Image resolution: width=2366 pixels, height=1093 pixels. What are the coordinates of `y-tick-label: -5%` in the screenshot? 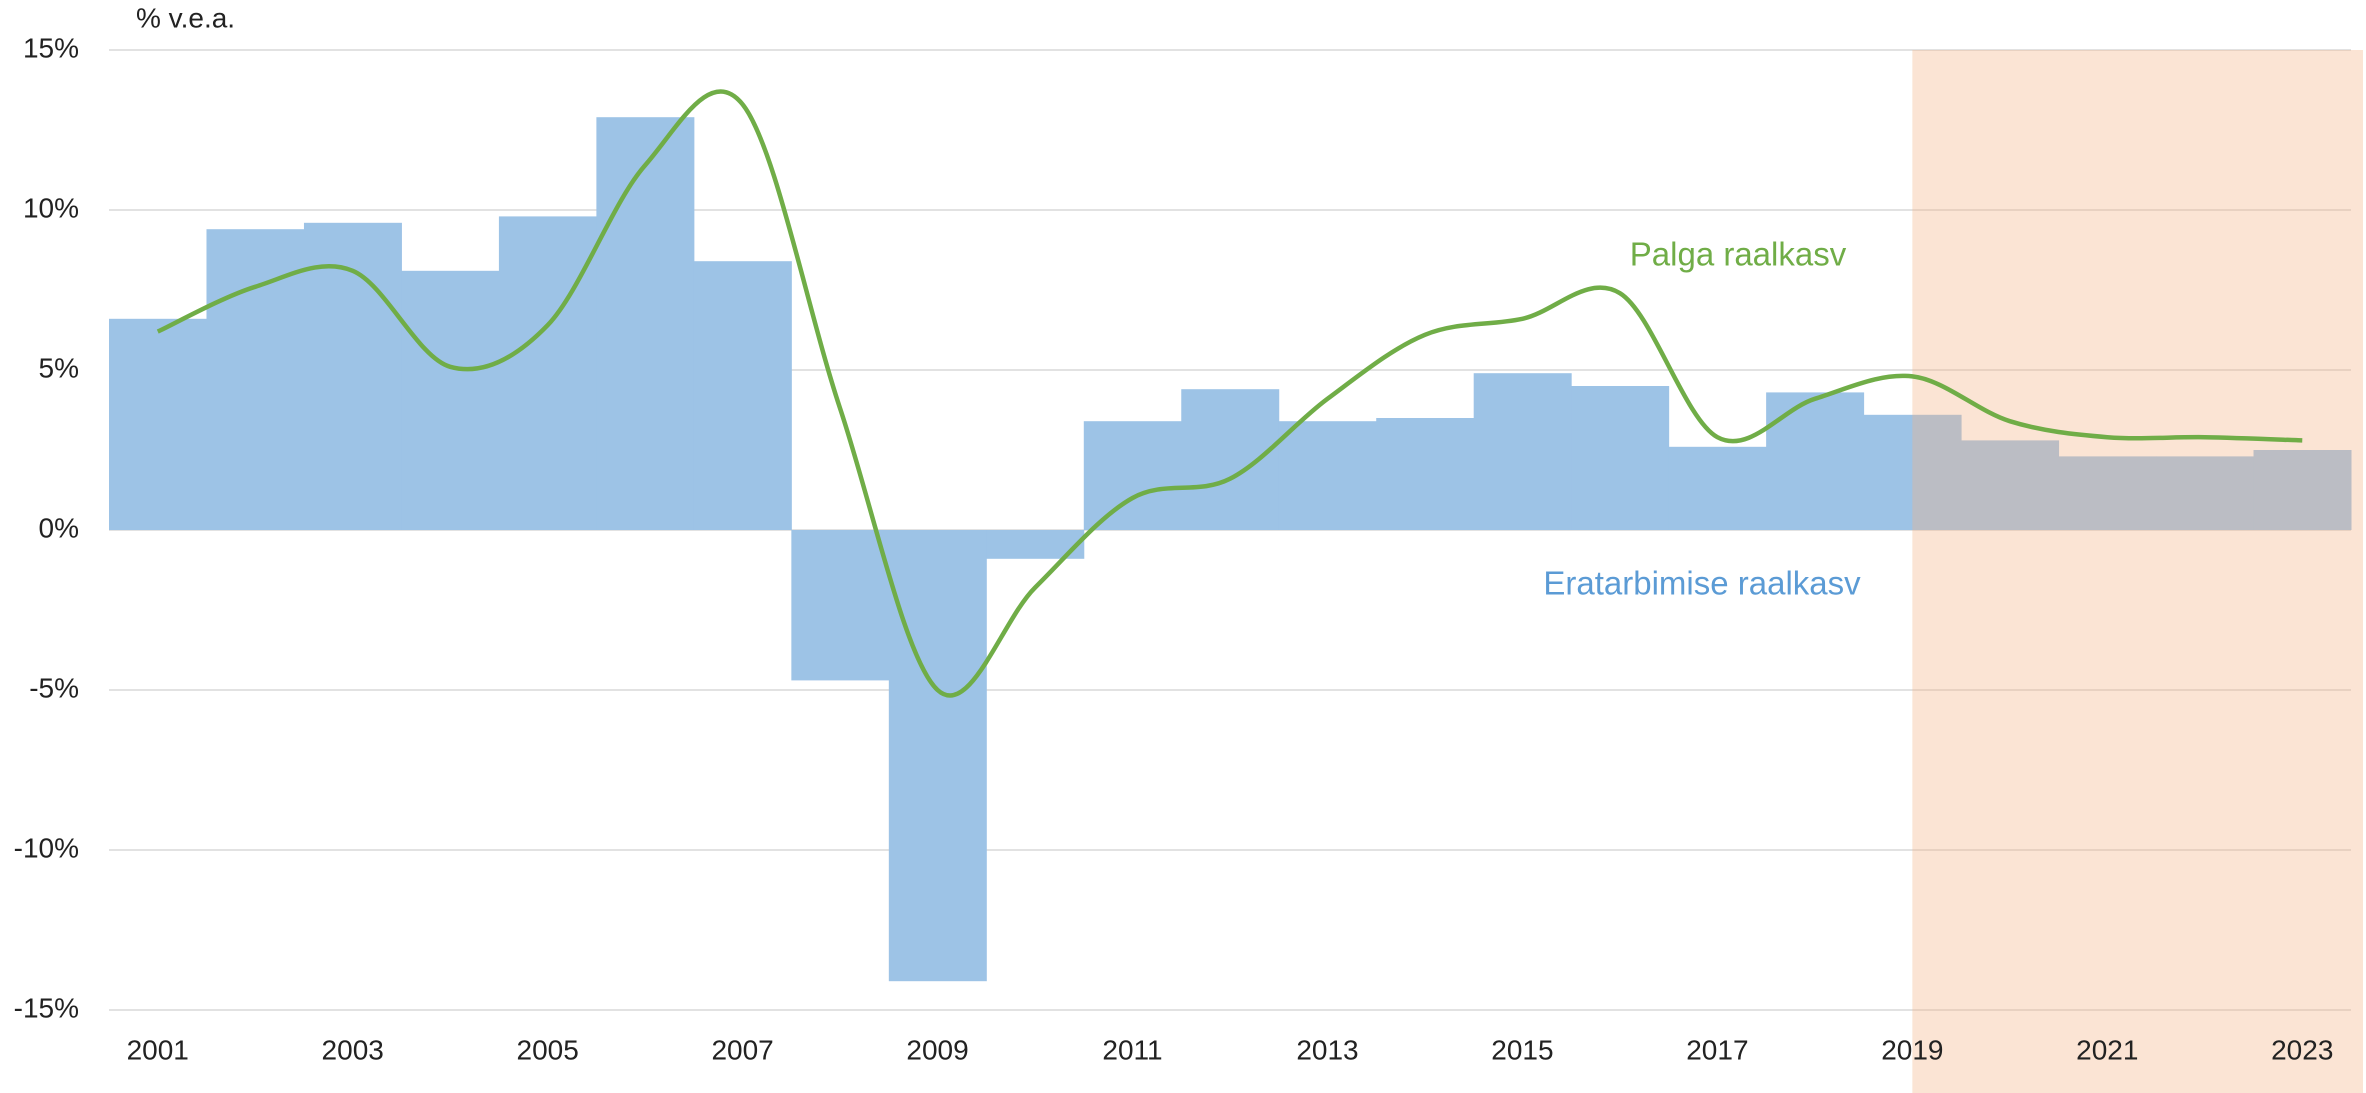 It's located at (54, 687).